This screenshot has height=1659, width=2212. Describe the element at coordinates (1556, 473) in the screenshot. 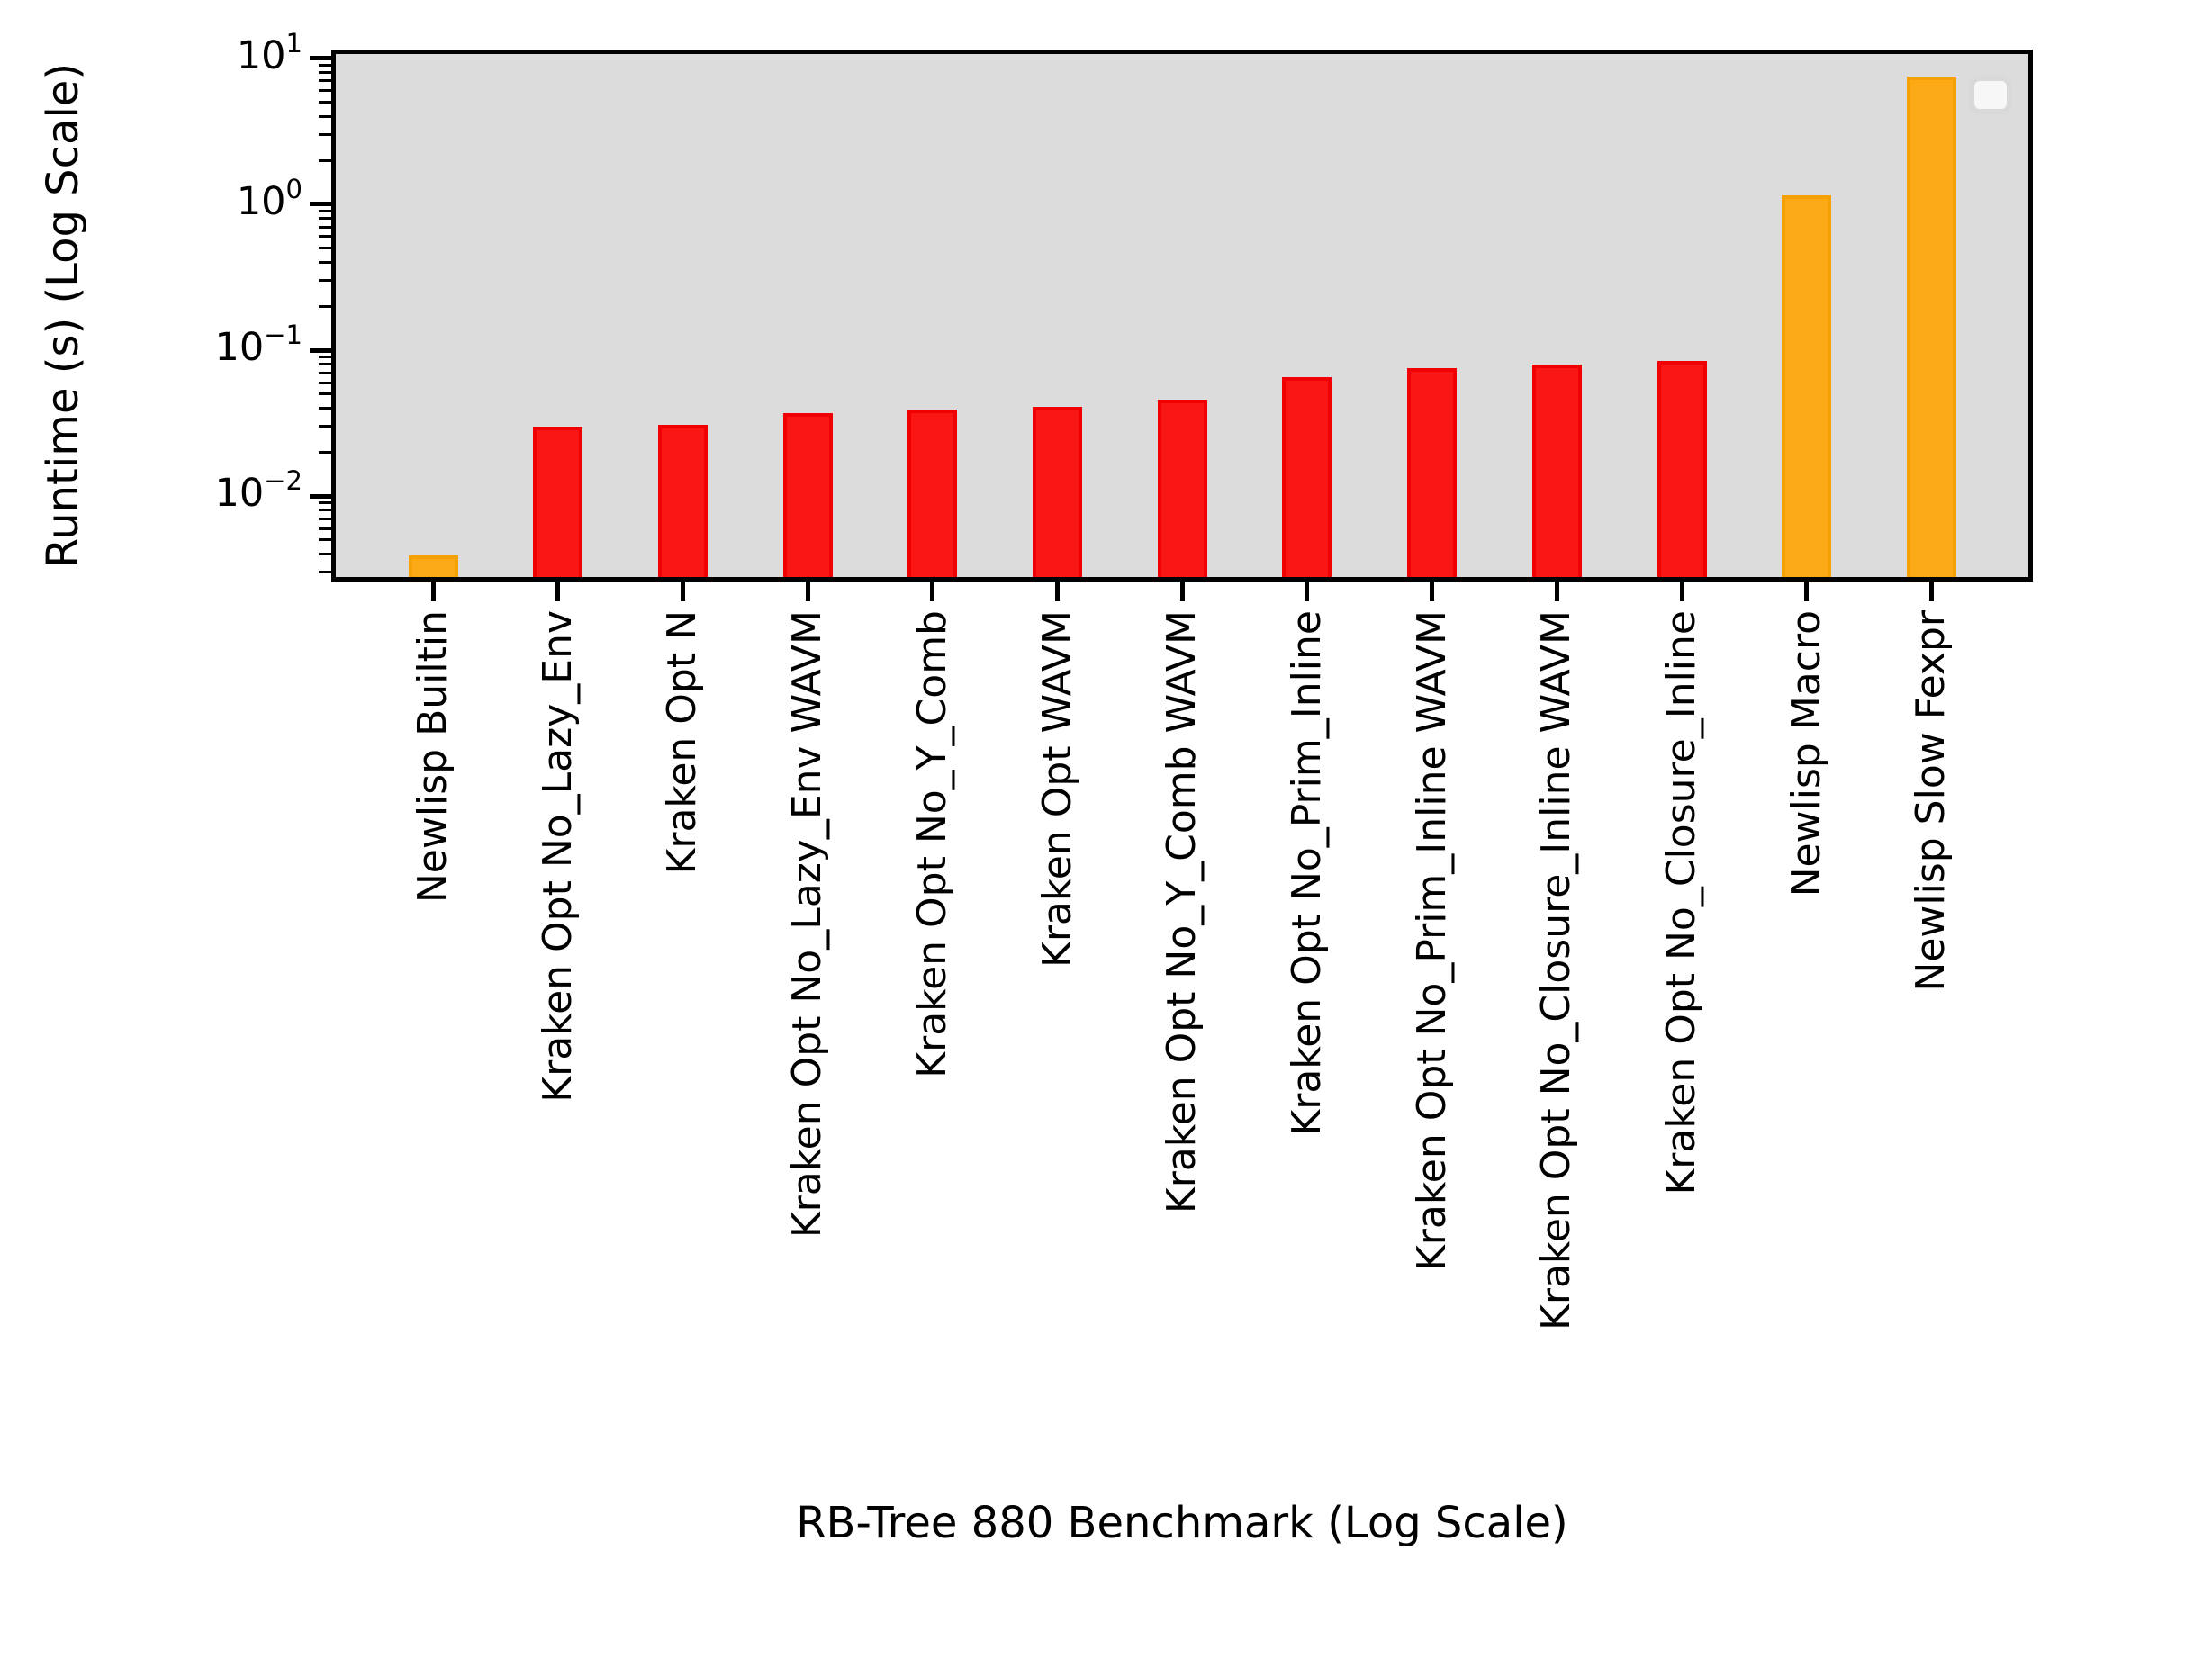

I see `bar-kraken-opt-no-closure-inline-wavm` at that location.